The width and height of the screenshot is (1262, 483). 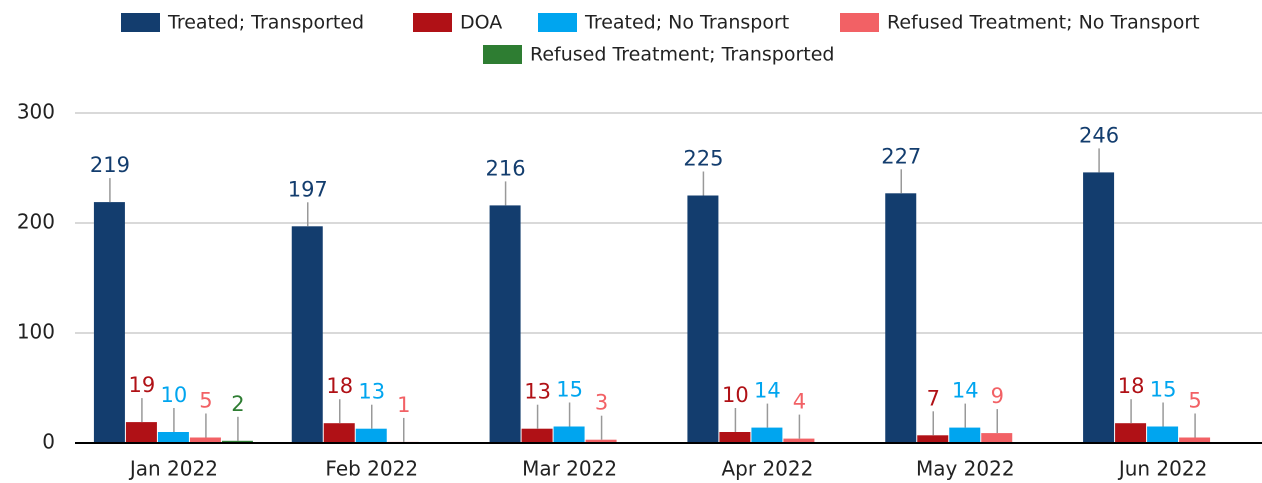 What do you see at coordinates (1043, 23) in the screenshot?
I see `legend-label: Refused Treatment; No Transport` at bounding box center [1043, 23].